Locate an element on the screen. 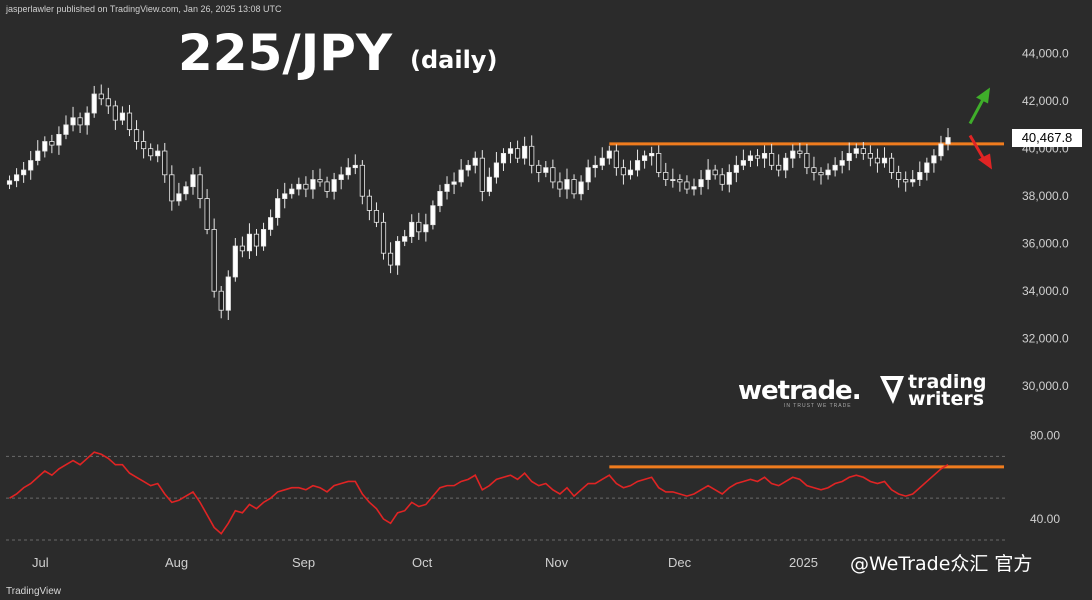  price-tick-label: 34,000.0 is located at coordinates (1045, 291).